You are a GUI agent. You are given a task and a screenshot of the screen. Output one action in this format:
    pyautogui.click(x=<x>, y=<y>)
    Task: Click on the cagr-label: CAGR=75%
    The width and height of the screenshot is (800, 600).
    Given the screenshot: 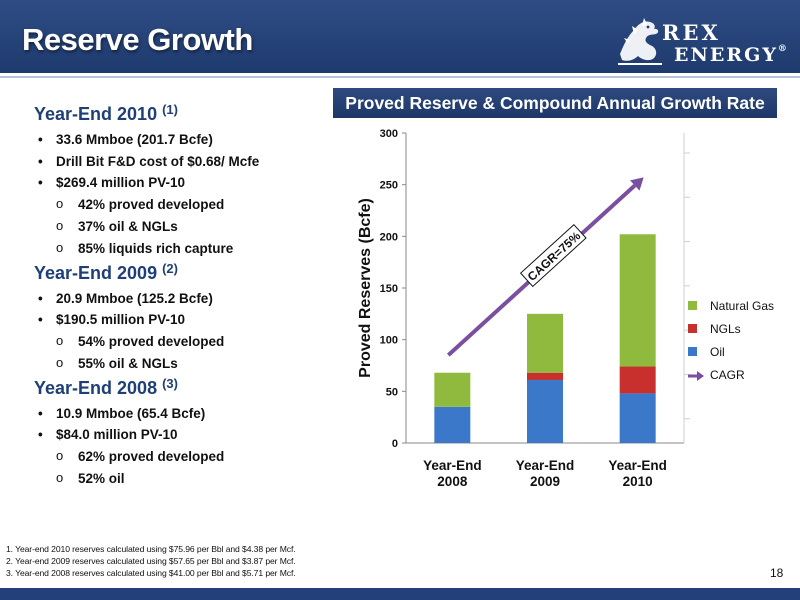 What is the action you would take?
    pyautogui.click(x=554, y=256)
    